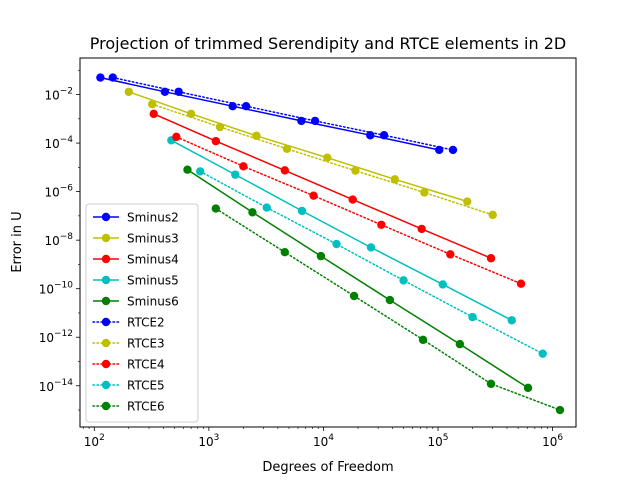  What do you see at coordinates (58, 192) in the screenshot?
I see `y-tick-label: 10⁻⁶` at bounding box center [58, 192].